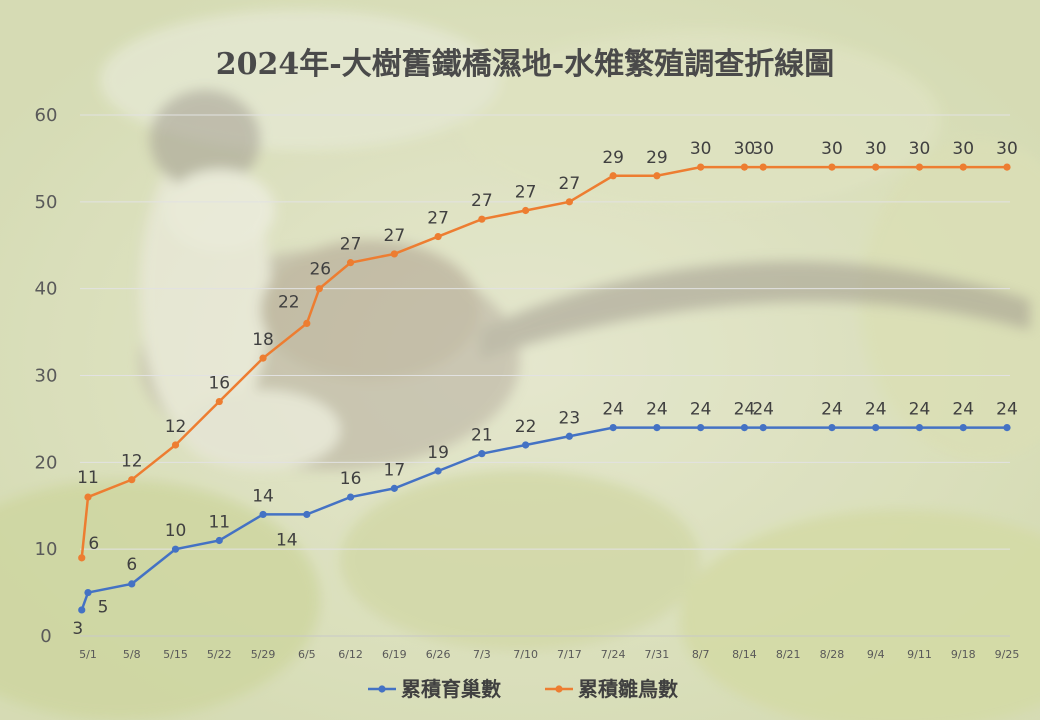  What do you see at coordinates (46, 115) in the screenshot?
I see `y-tick-label: 60` at bounding box center [46, 115].